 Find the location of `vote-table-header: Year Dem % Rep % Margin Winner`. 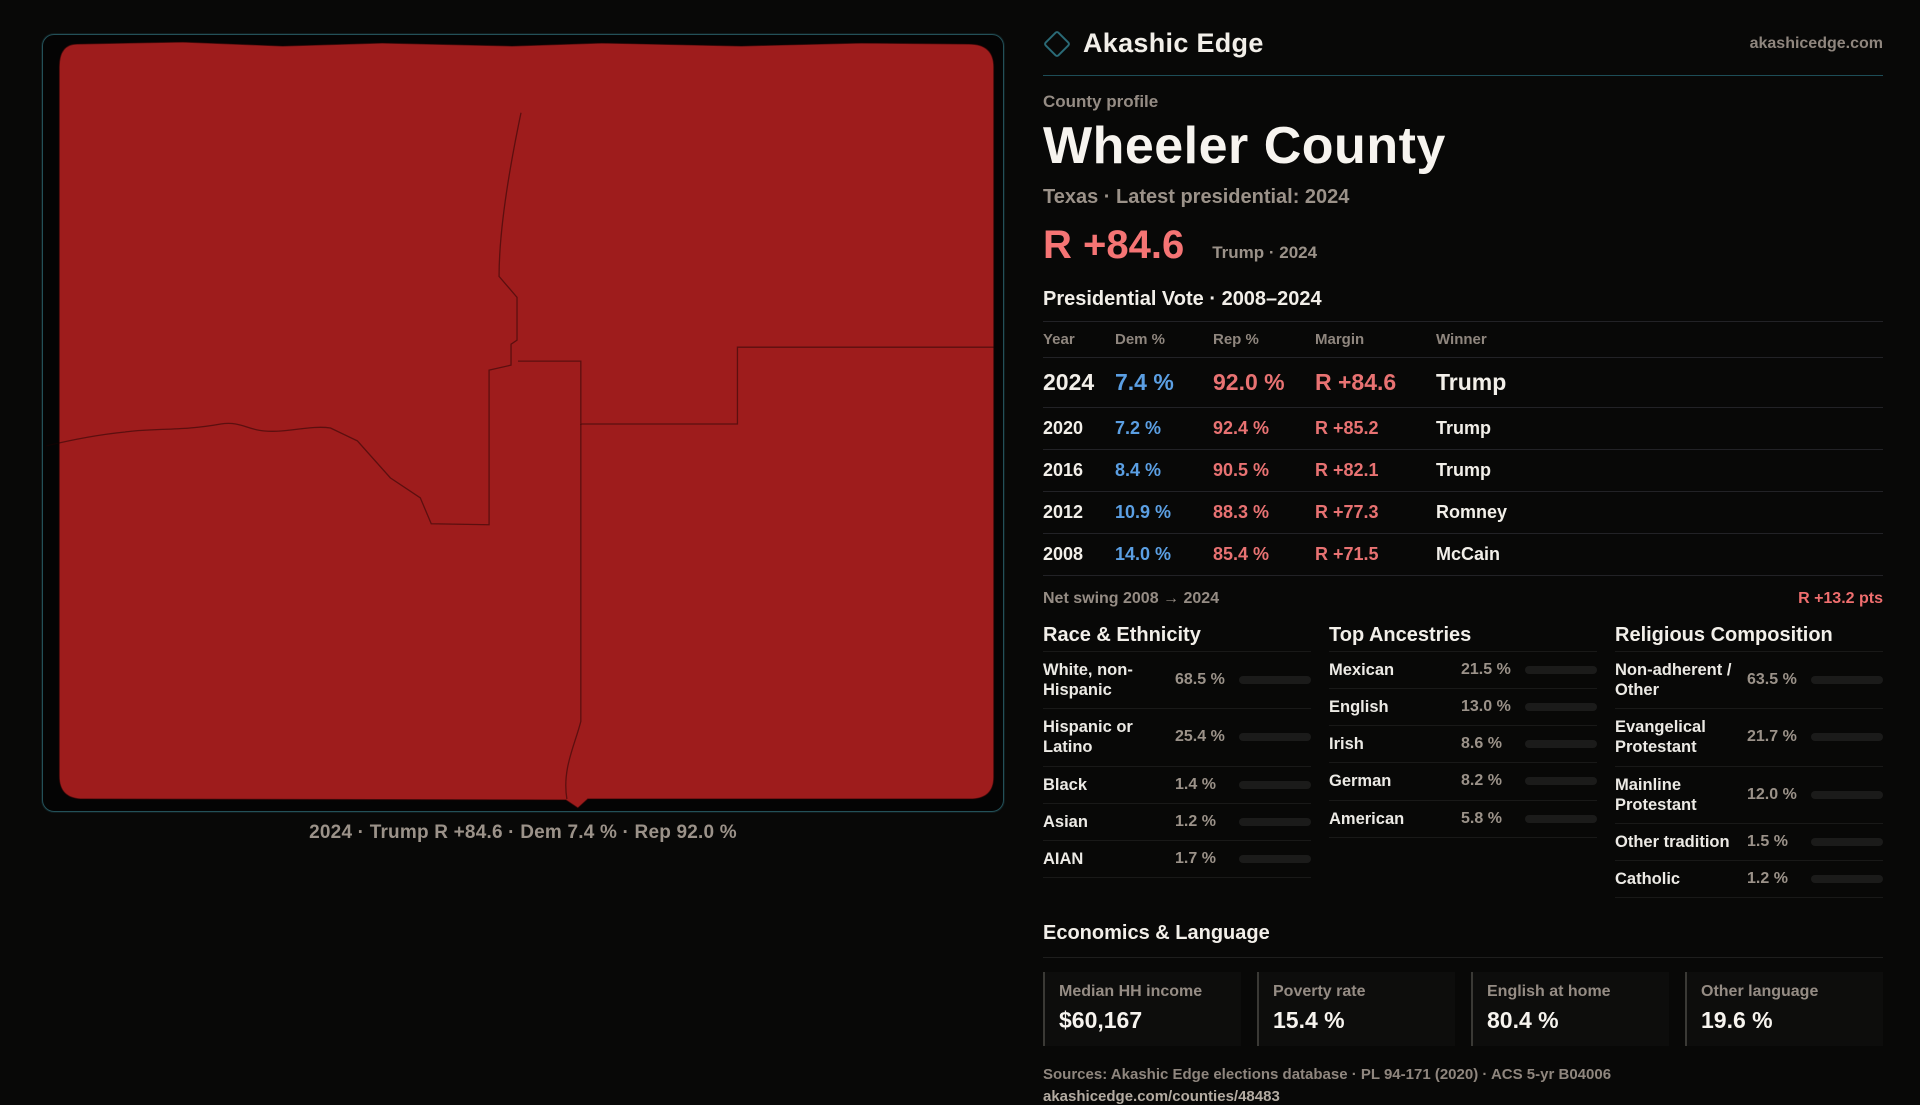

vote-table-header: Year Dem % Rep % Margin Winner is located at coordinates (1463, 339).